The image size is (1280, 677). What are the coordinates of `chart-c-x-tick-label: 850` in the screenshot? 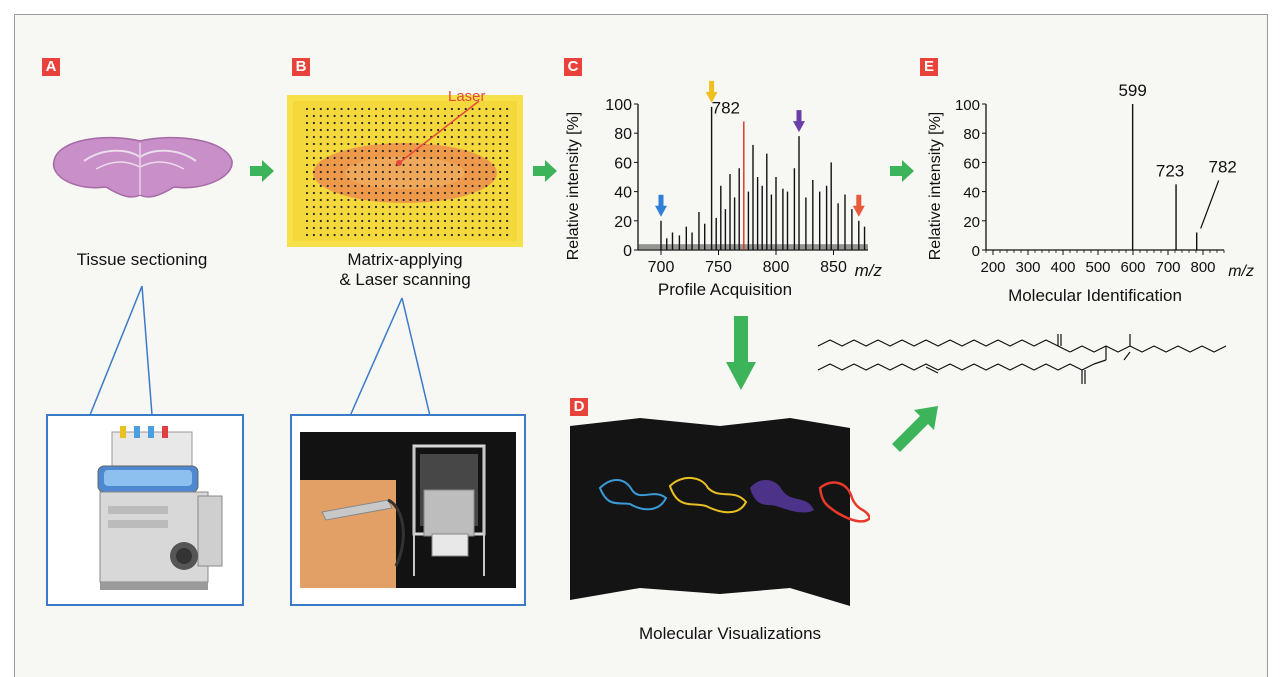 It's located at (833, 267).